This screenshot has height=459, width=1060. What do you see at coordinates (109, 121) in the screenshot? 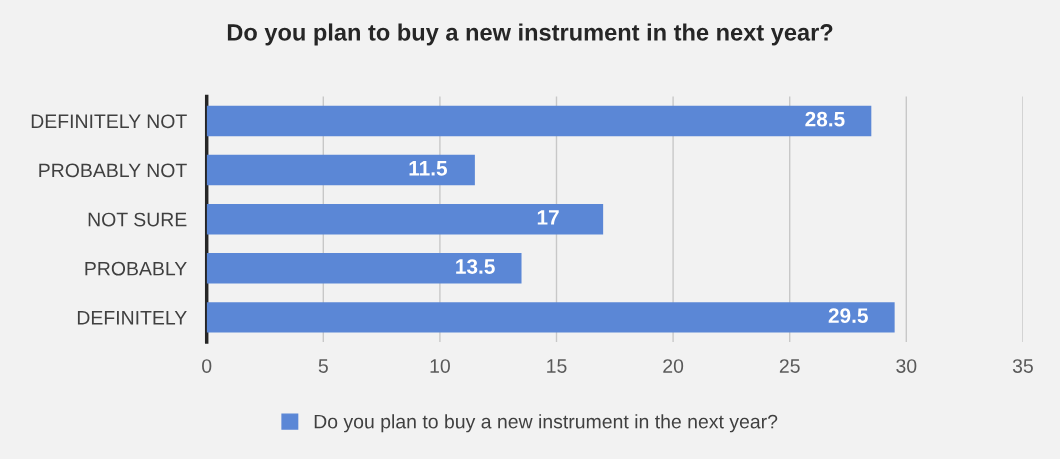
I see `y-tick-label: DEFINITELY NOT` at bounding box center [109, 121].